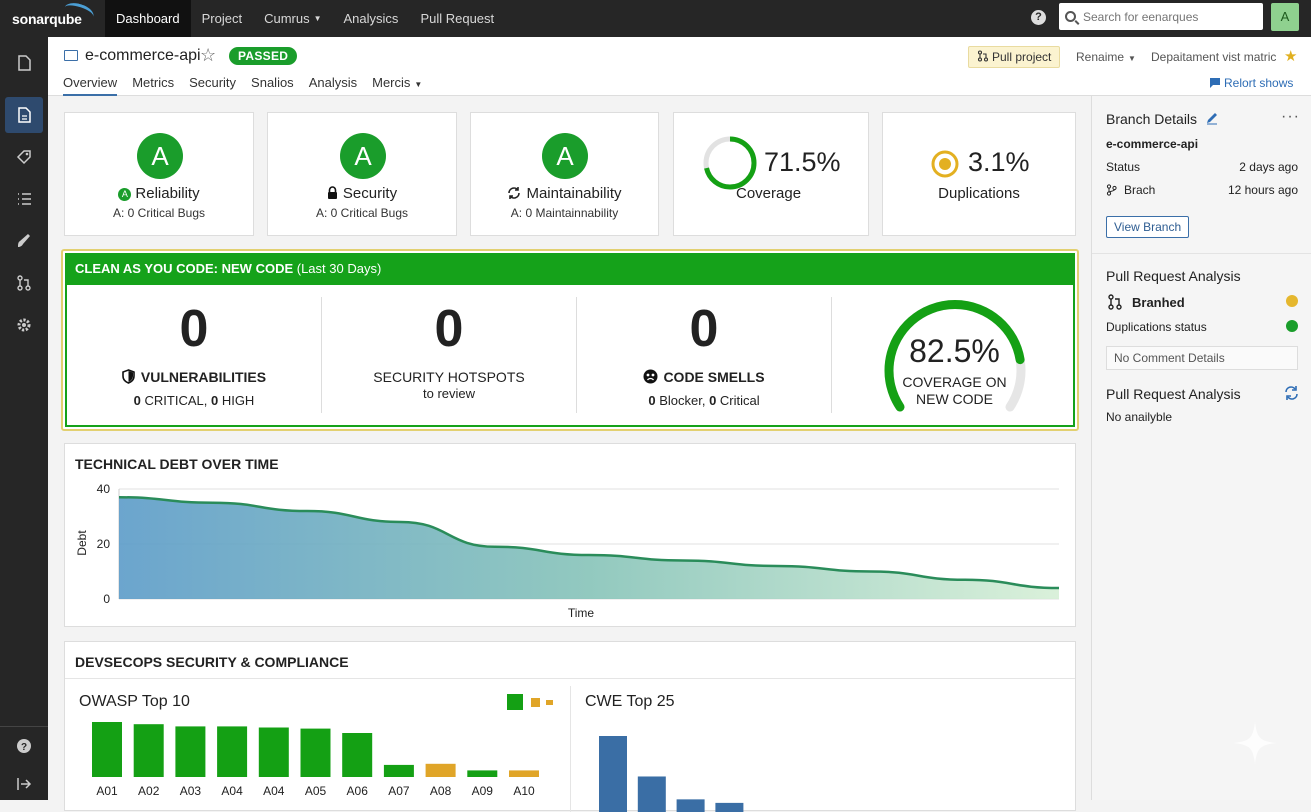  What do you see at coordinates (371, 18) in the screenshot?
I see `nav-analysics: Analysics` at bounding box center [371, 18].